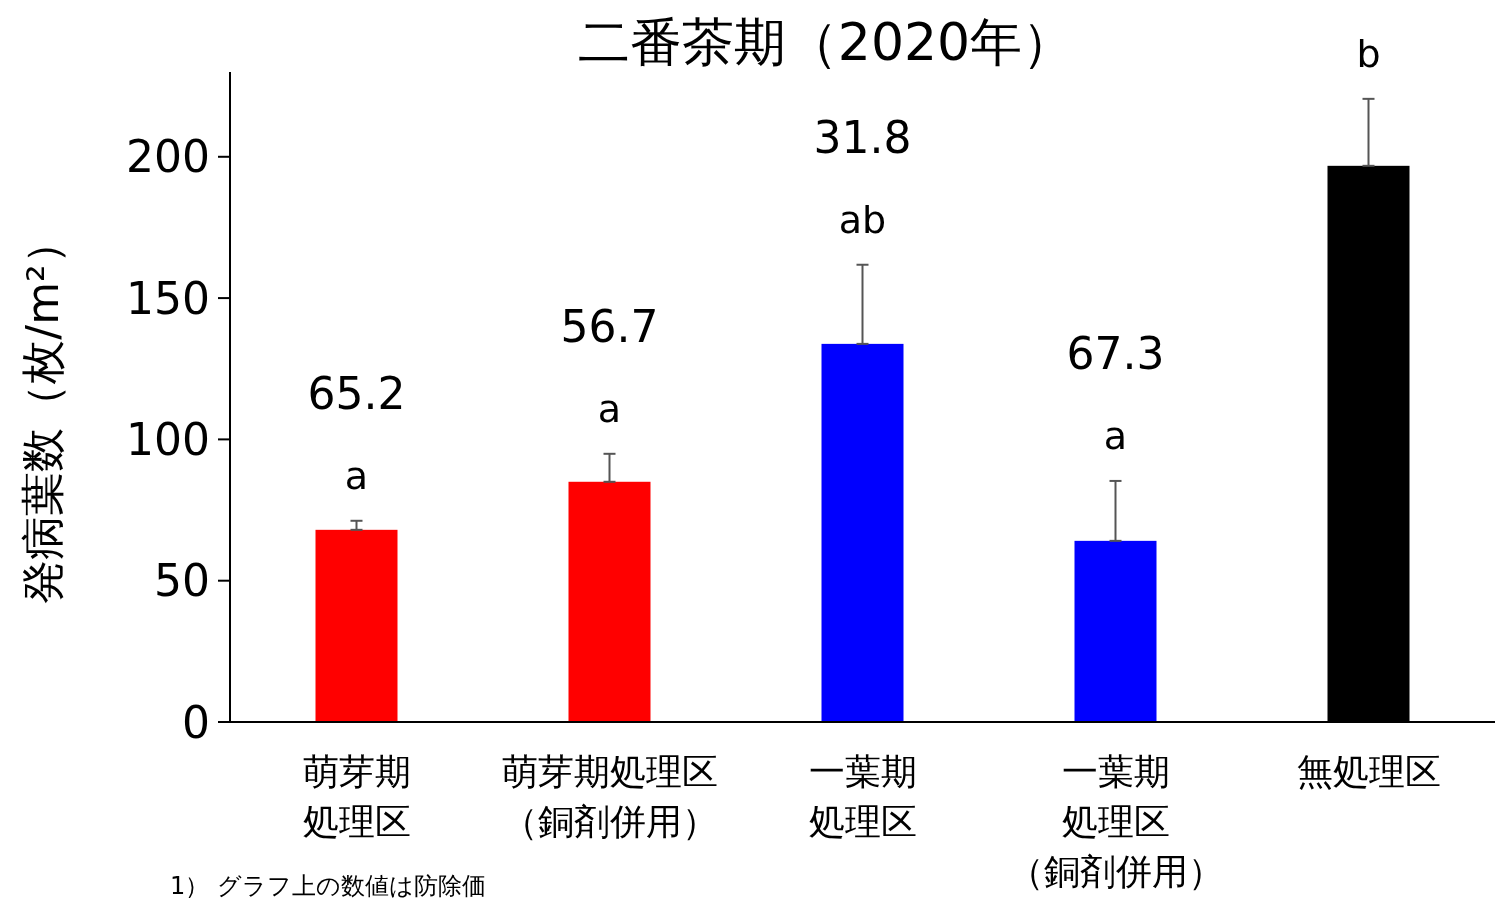 Image resolution: width=1495 pixels, height=902 pixels. Describe the element at coordinates (609, 327) in the screenshot. I see `annotation: 56.7` at that location.